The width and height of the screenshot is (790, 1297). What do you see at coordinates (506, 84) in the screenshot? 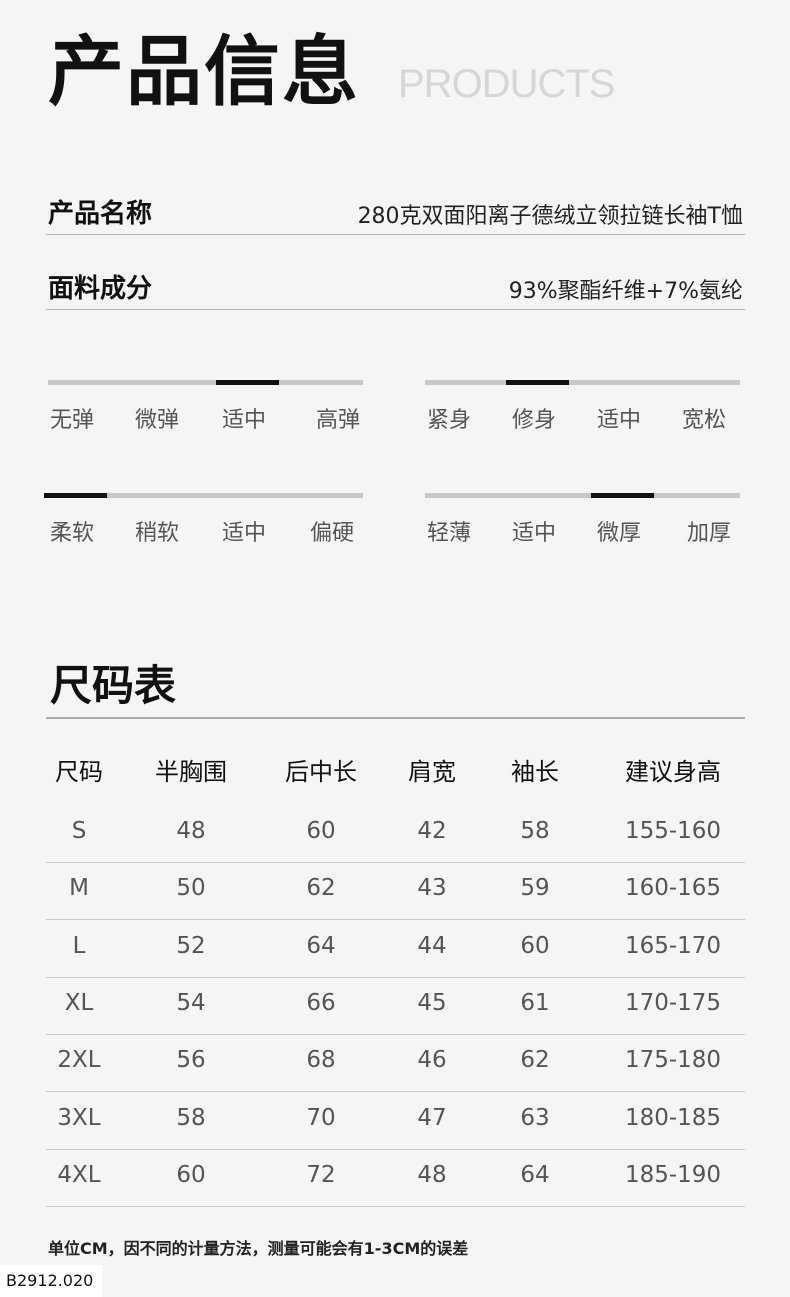
I see `page-title-english: PRODUCTS` at bounding box center [506, 84].